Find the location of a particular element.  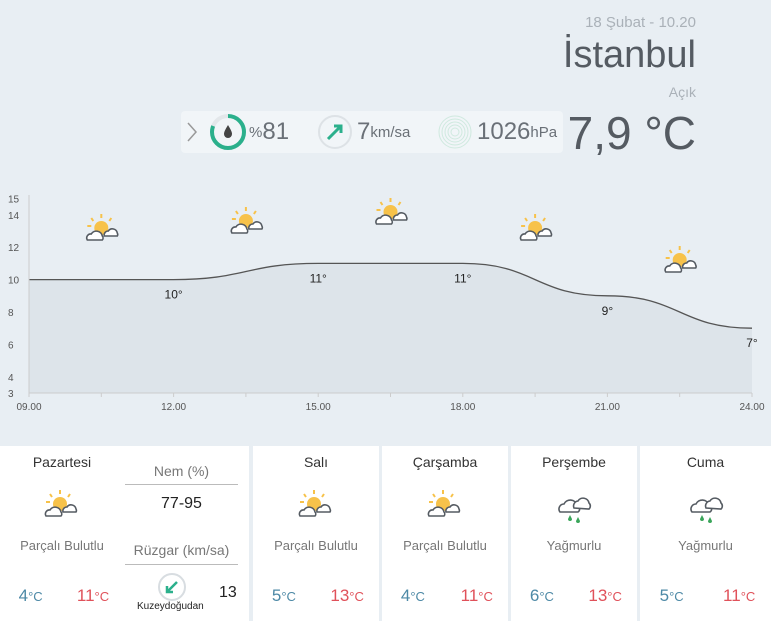

y-tick-label: 3 is located at coordinates (11, 394).